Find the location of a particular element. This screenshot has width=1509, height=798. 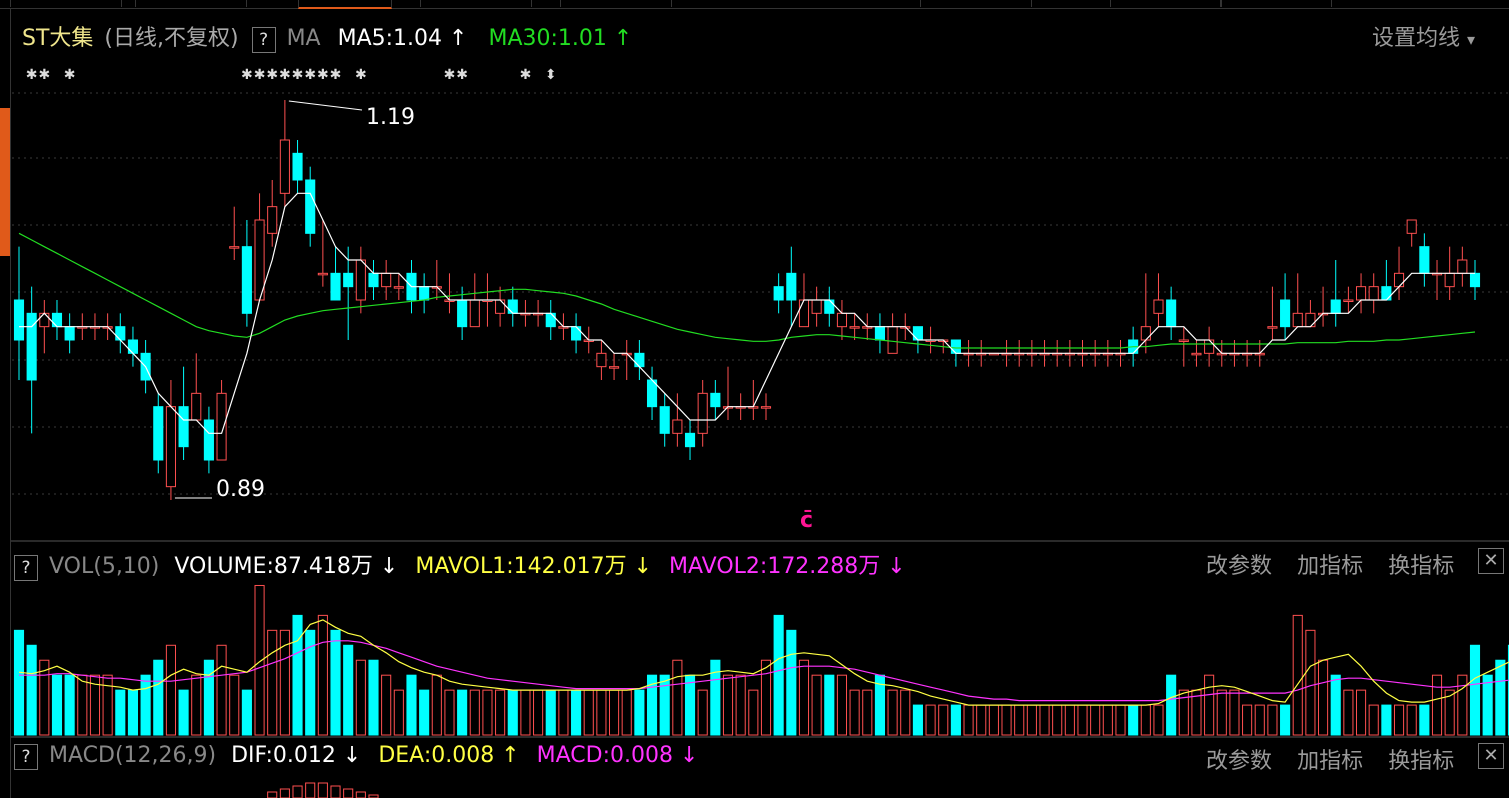

chart-marker-icon: c̄ is located at coordinates (807, 520).